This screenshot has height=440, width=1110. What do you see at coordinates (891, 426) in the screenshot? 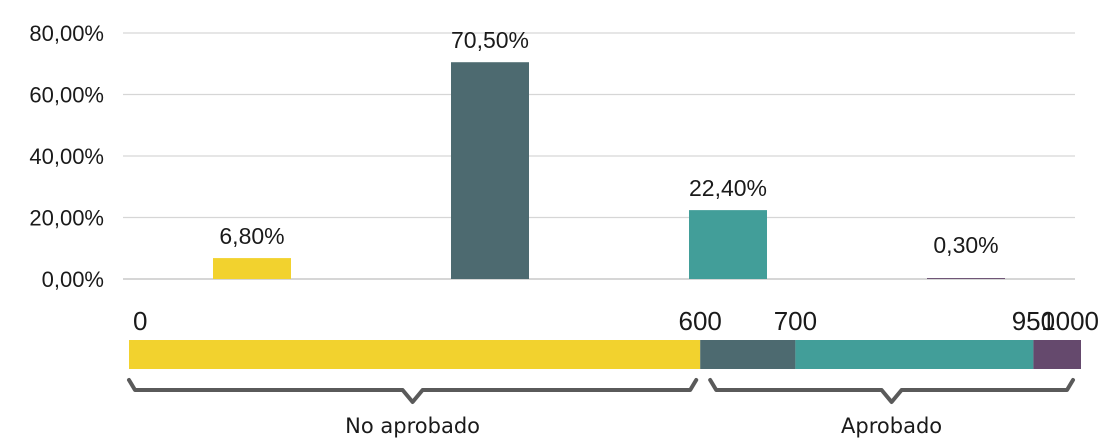
I see `group-label: Aprobado` at bounding box center [891, 426].